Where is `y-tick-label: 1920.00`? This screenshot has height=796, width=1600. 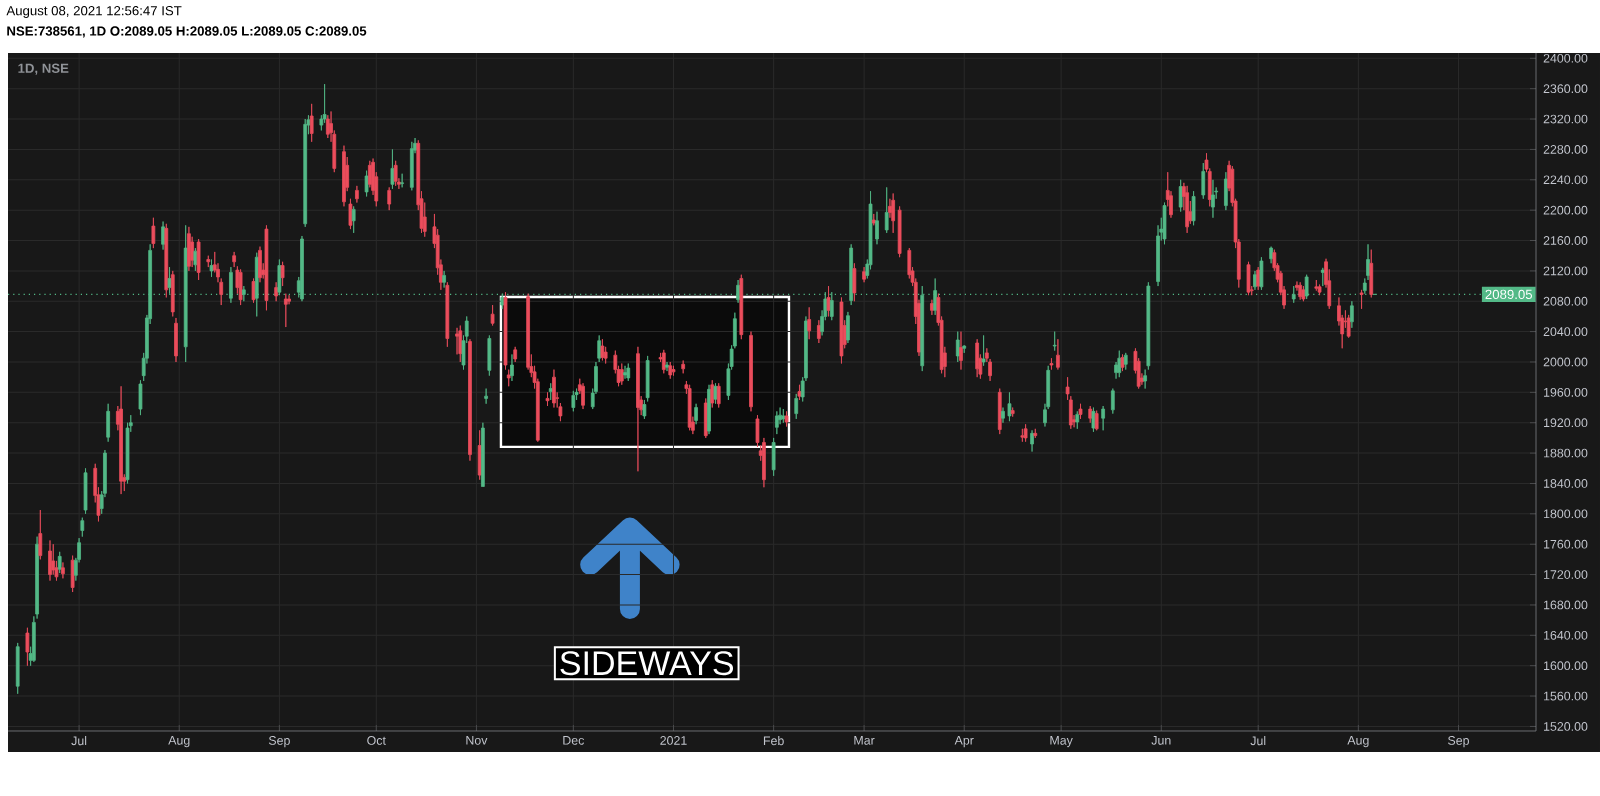 y-tick-label: 1920.00 is located at coordinates (1566, 423).